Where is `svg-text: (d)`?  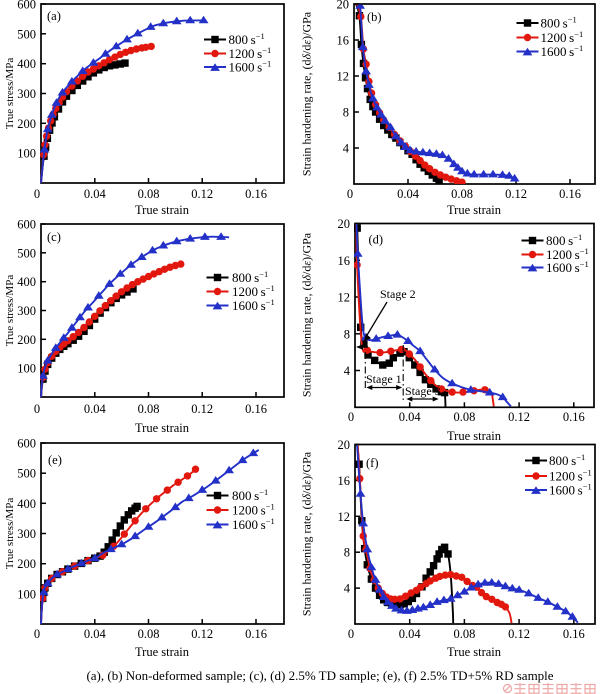 svg-text: (d) is located at coordinates (376, 240).